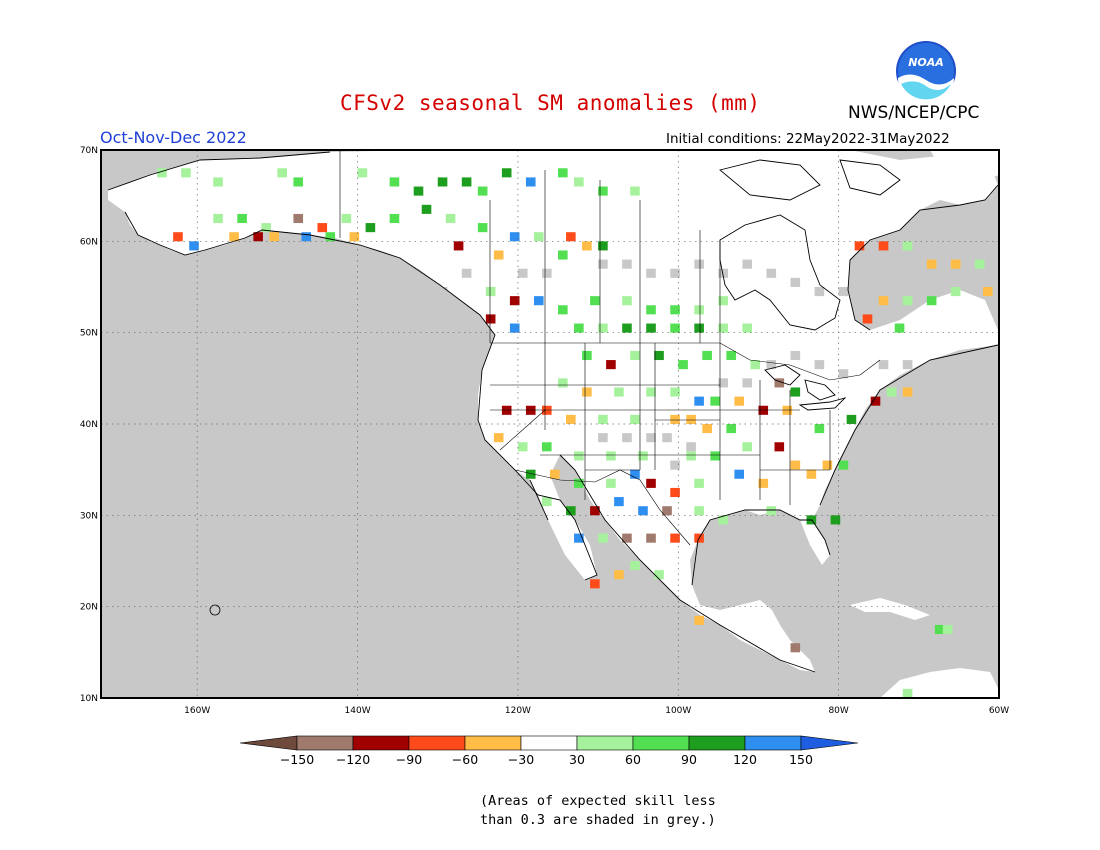 This screenshot has width=1100, height=850. Describe the element at coordinates (964, 167) in the screenshot. I see `greenland-landmass` at that location.